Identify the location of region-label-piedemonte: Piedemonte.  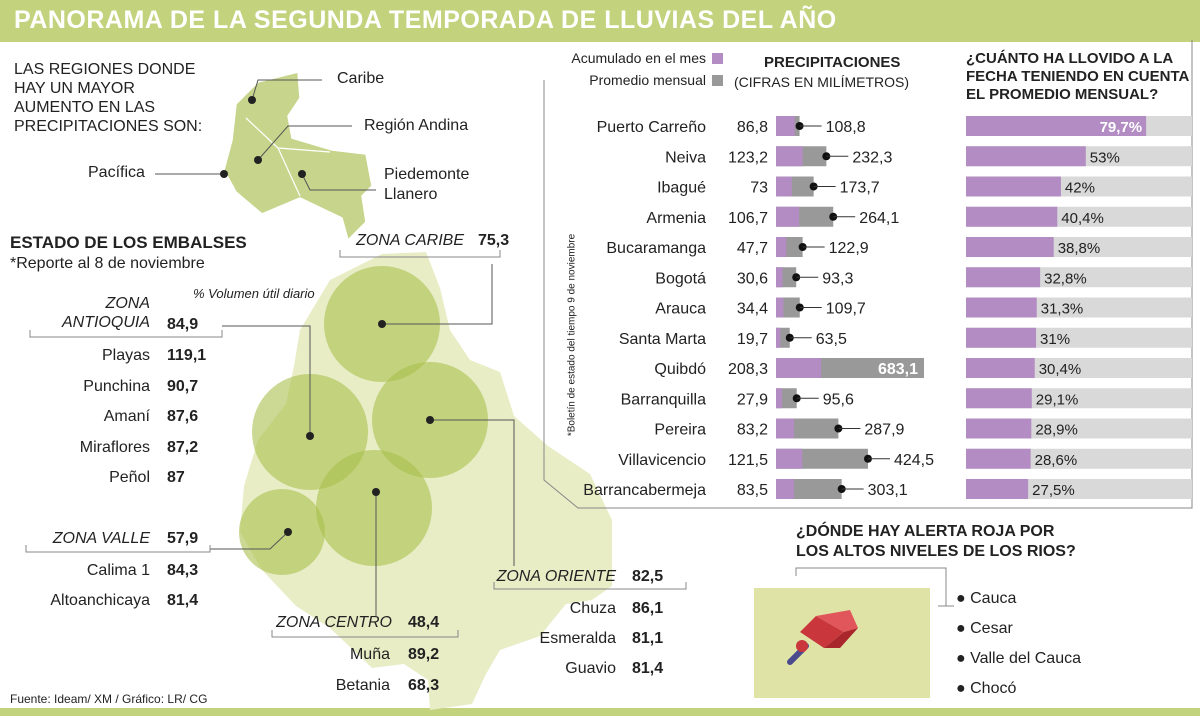
(427, 174).